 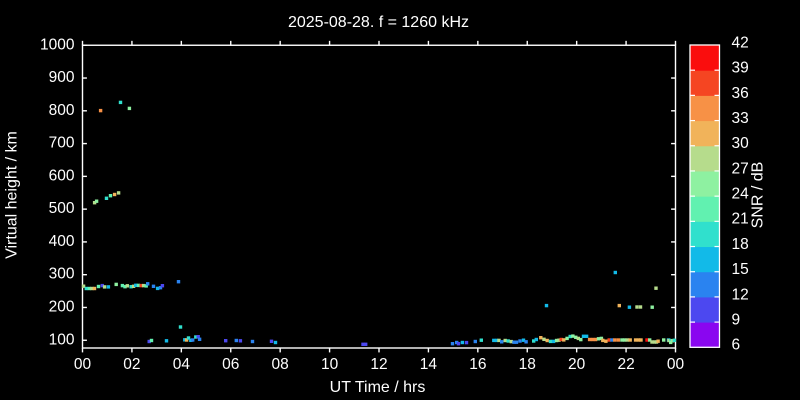 I want to click on svg-text: 20, so click(x=577, y=364).